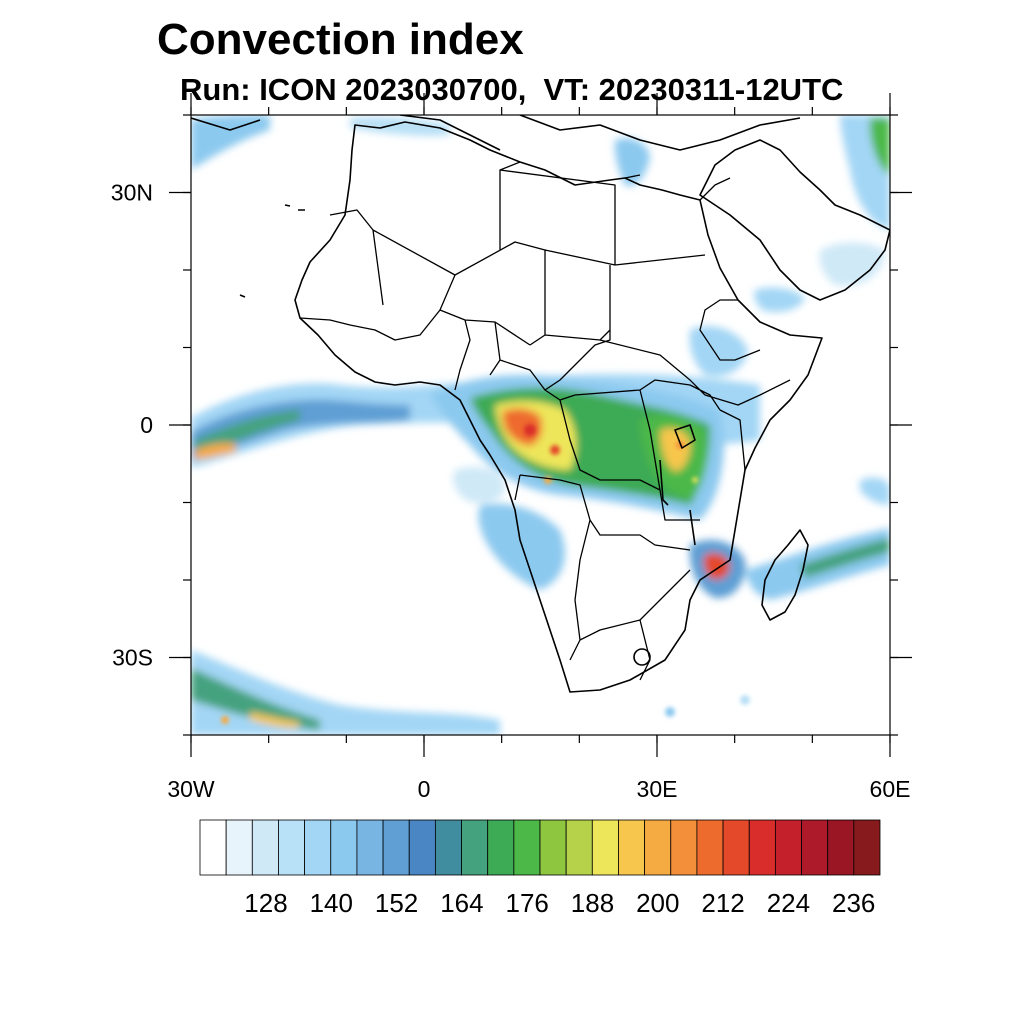 The height and width of the screenshot is (1024, 1024). Describe the element at coordinates (794, 220) in the screenshot. I see `arabia-coastline` at that location.